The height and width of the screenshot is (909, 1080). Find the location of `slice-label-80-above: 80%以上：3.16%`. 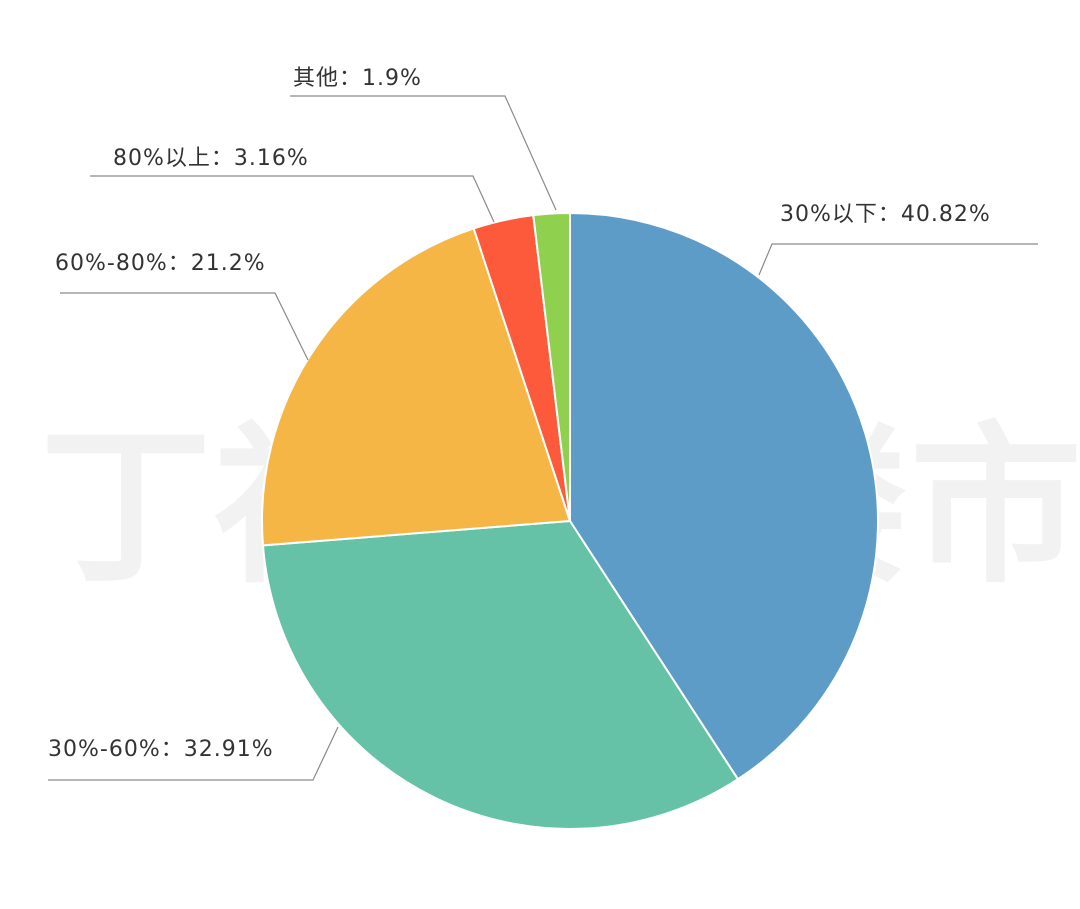

slice-label-80-above: 80%以上：3.16% is located at coordinates (211, 158).